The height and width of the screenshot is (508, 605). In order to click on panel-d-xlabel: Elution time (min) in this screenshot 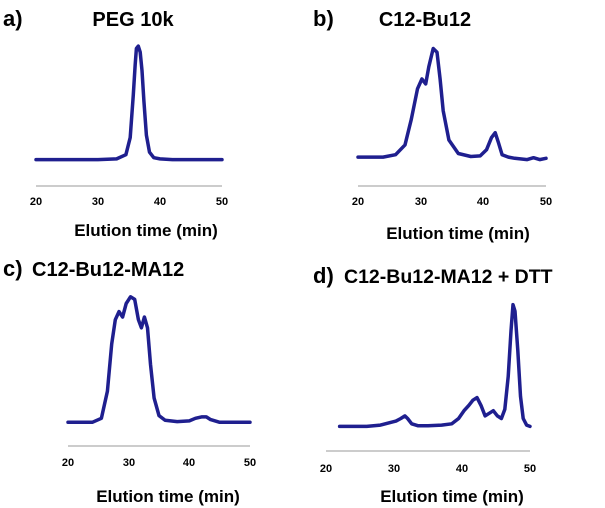, I will do `click(452, 496)`.